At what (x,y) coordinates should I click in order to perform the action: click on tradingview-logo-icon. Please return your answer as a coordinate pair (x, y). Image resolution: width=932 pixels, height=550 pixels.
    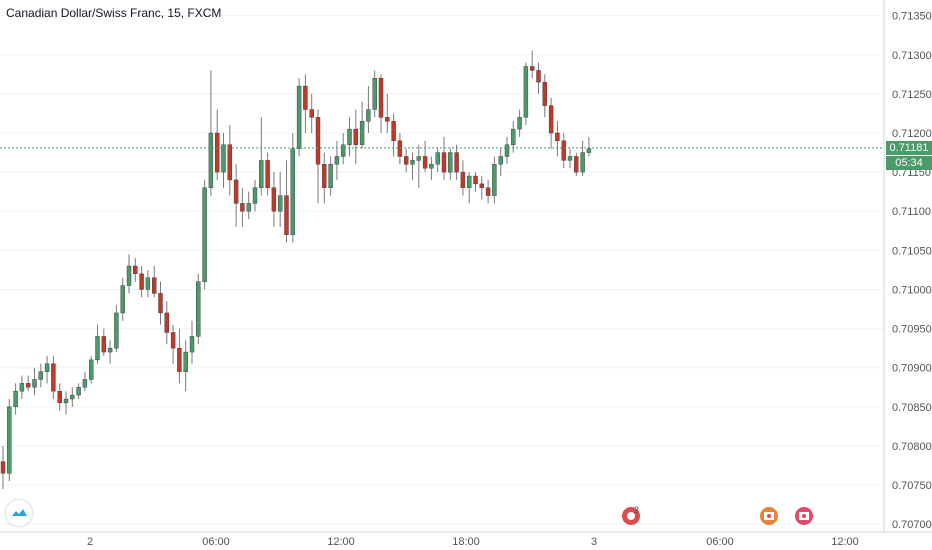
    Looking at the image, I should click on (19, 513).